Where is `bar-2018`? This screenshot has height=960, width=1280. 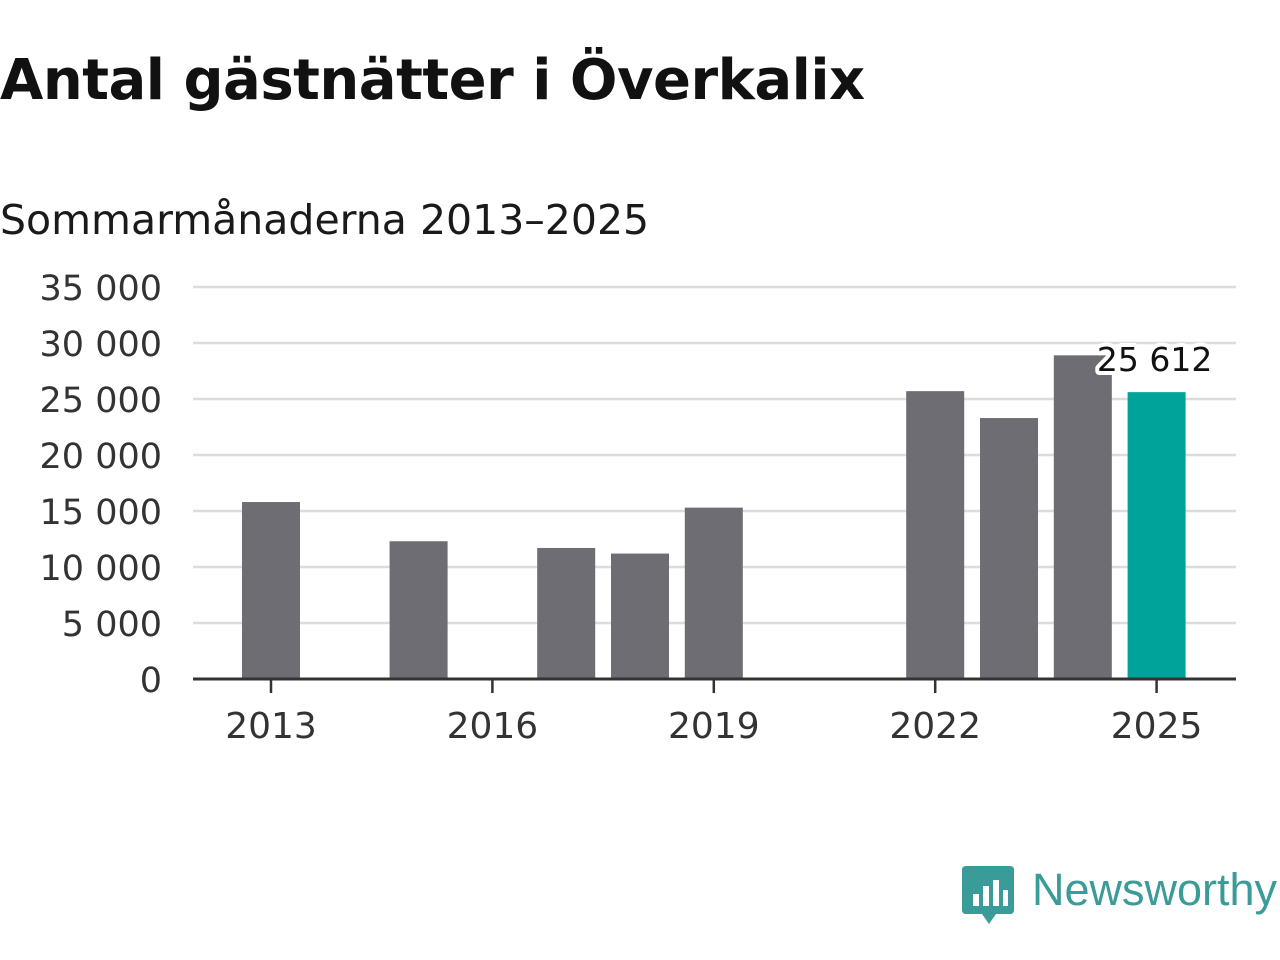 bar-2018 is located at coordinates (640, 616).